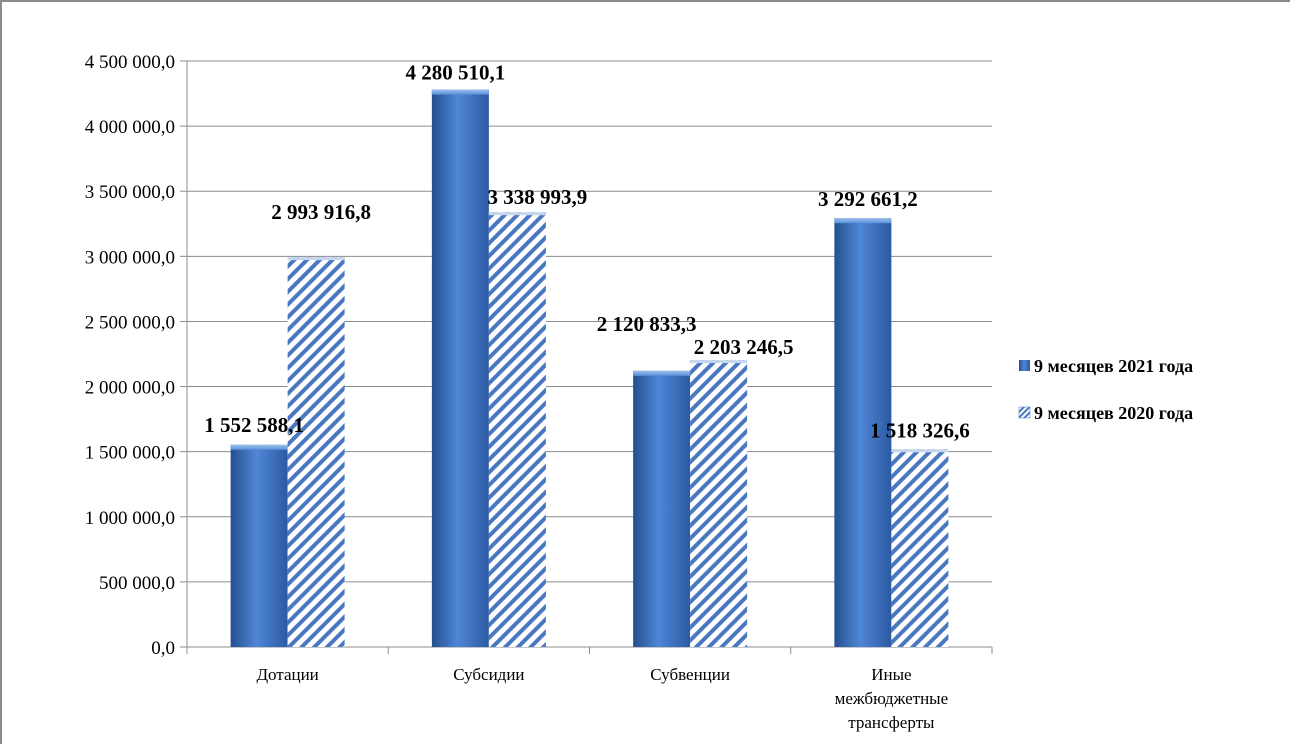 The width and height of the screenshot is (1290, 746). Describe the element at coordinates (130, 453) in the screenshot. I see `y-tick-label: 1 500 000,0` at that location.